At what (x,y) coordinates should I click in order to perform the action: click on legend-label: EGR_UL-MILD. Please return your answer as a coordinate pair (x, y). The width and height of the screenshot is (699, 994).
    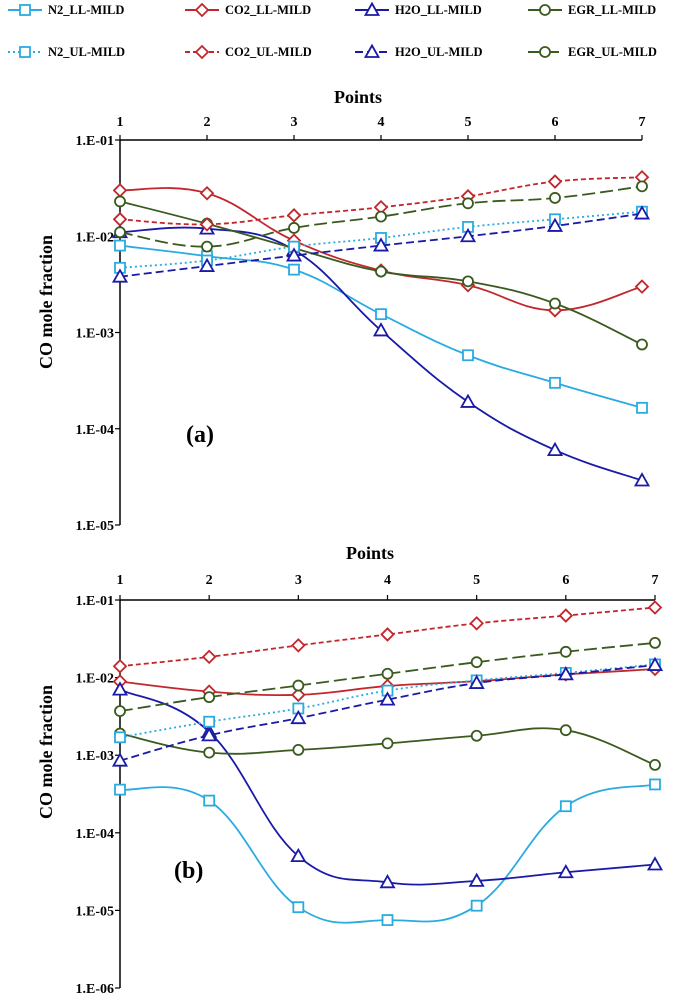
    Looking at the image, I should click on (612, 52).